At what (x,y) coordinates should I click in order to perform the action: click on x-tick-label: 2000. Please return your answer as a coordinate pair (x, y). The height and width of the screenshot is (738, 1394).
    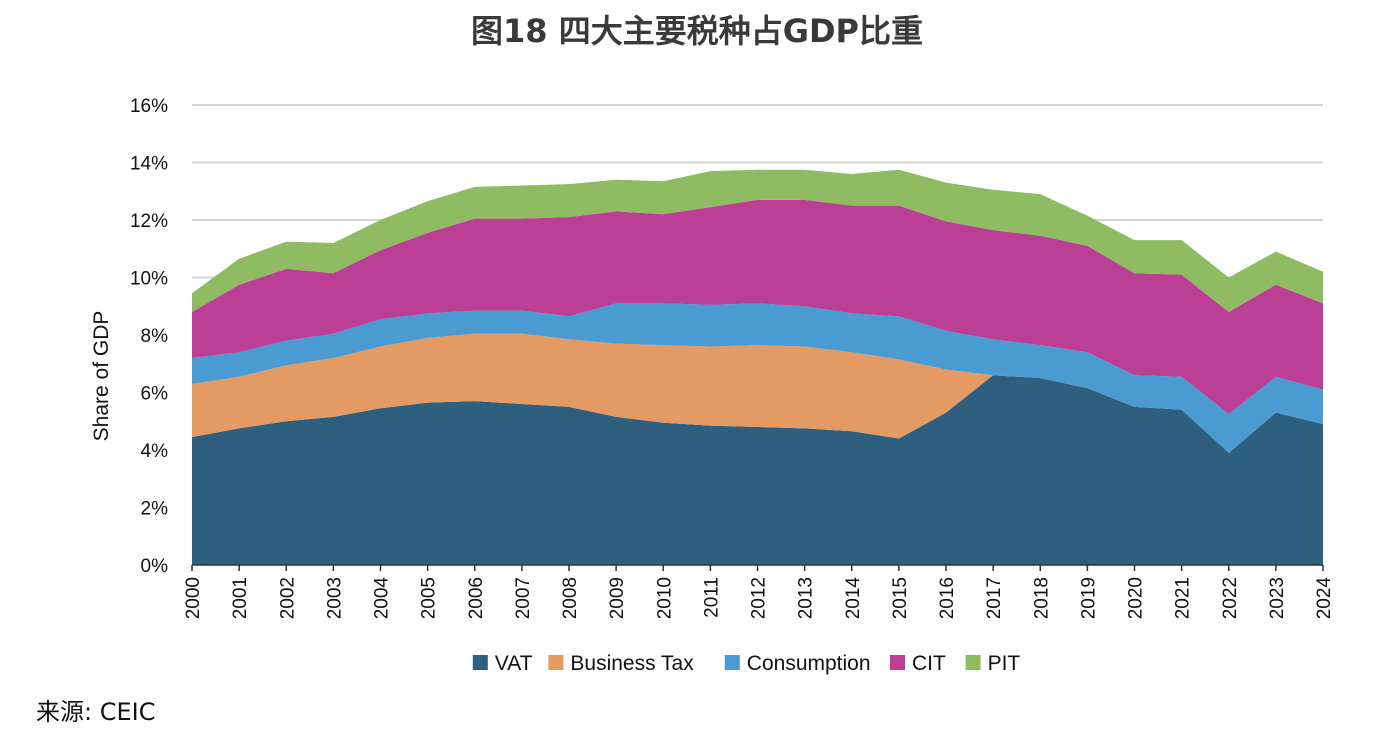
    Looking at the image, I should click on (193, 598).